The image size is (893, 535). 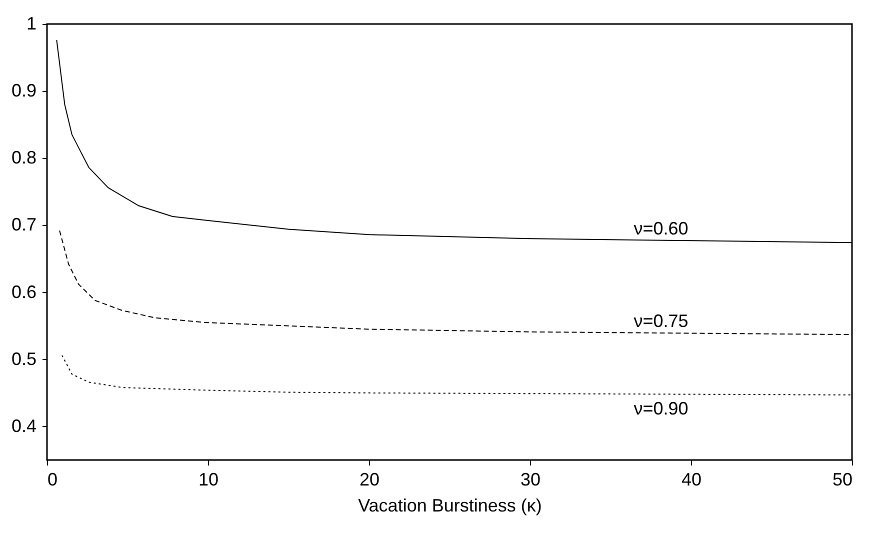 I want to click on series-label: ν=0.60, so click(x=661, y=228).